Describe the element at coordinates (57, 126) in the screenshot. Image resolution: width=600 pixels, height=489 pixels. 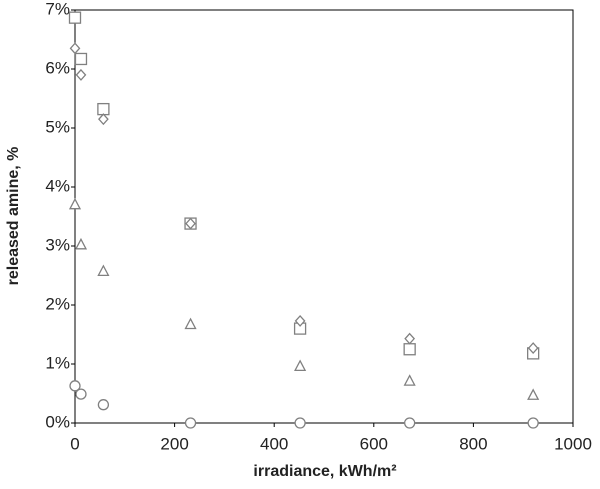
I see `y-tick-label: 5%` at that location.